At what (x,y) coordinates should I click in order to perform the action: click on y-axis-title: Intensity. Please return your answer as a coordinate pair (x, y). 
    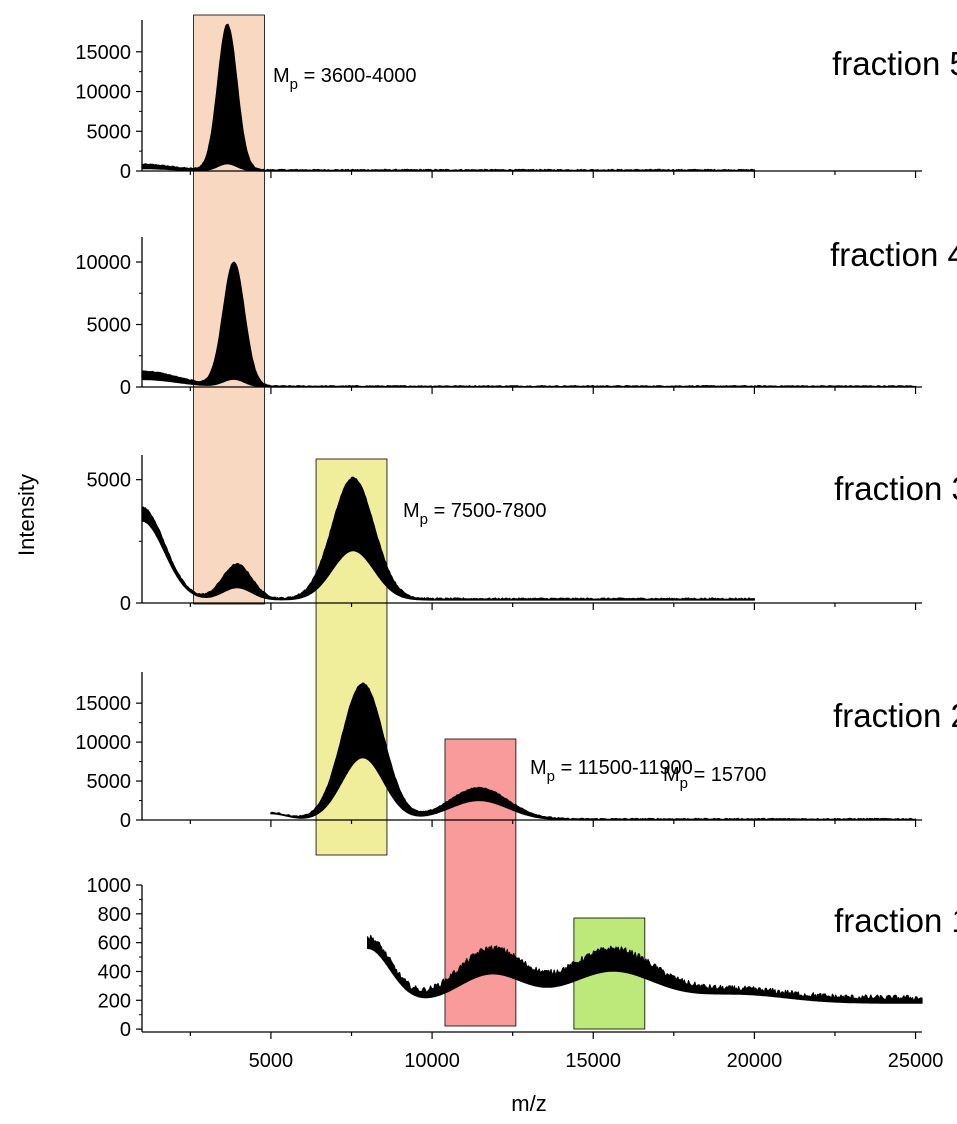
    Looking at the image, I should click on (26, 515).